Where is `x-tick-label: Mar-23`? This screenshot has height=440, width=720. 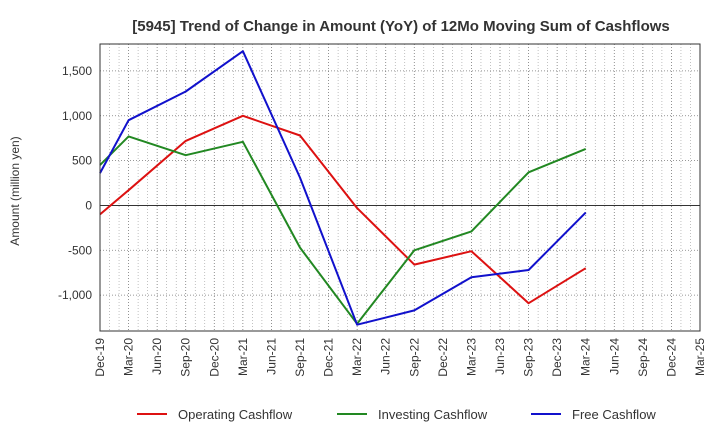
x-tick-label: Mar-23 is located at coordinates (471, 357).